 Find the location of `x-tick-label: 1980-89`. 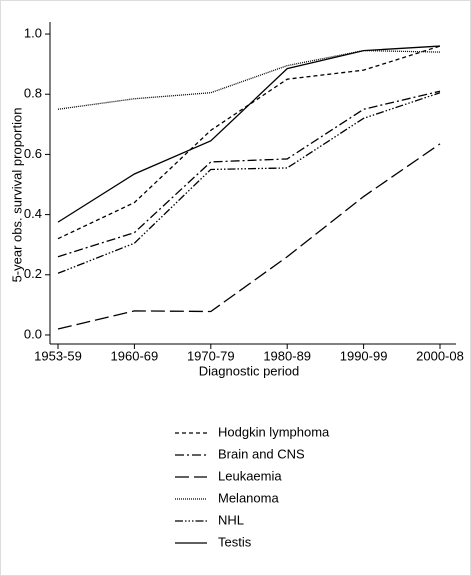

x-tick-label: 1980-89 is located at coordinates (287, 355).